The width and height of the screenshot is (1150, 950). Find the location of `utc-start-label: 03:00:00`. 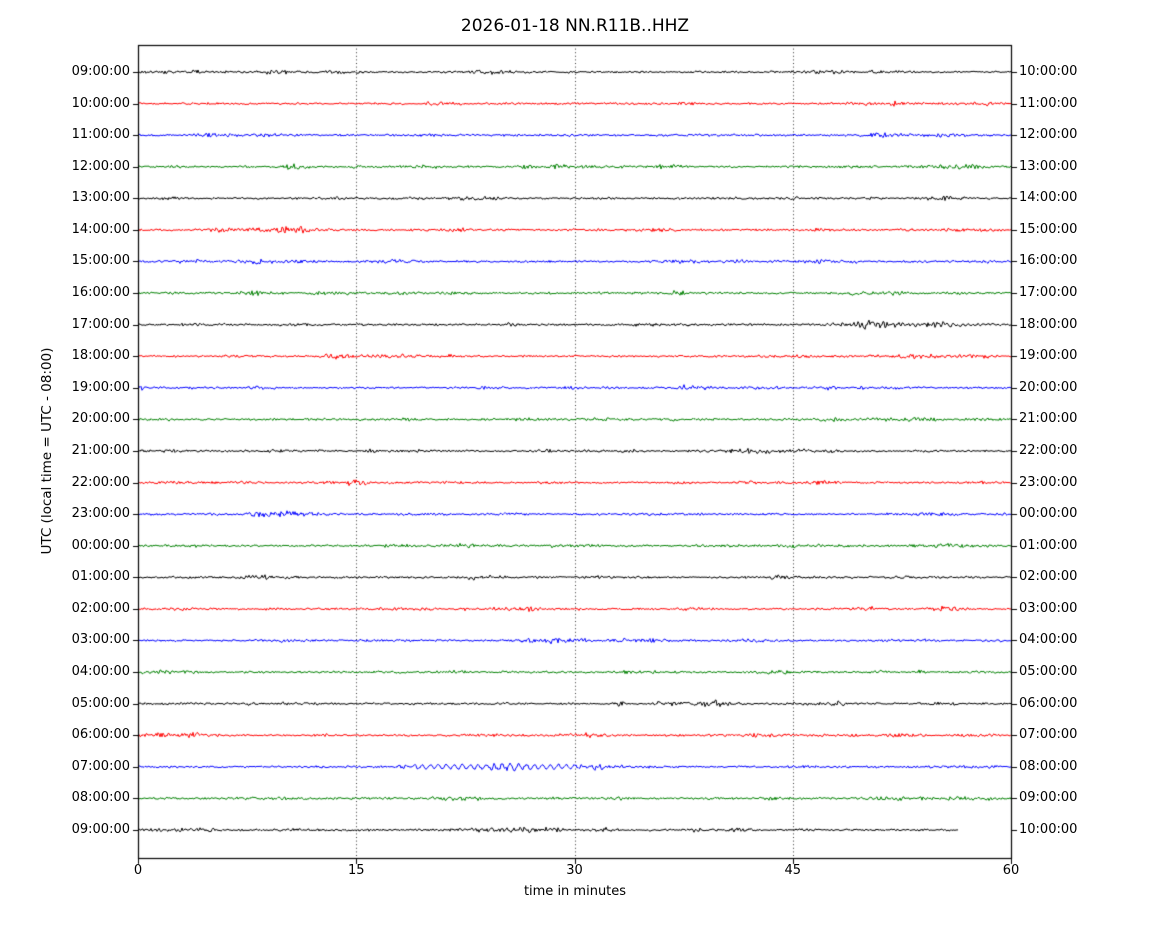

utc-start-label: 03:00:00 is located at coordinates (100, 640).